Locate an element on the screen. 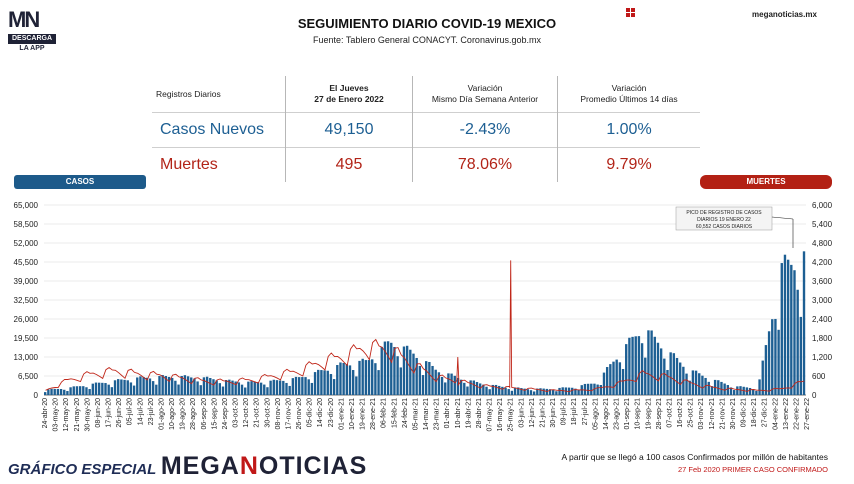  x-tick-label: 06-sep-20 is located at coordinates (204, 414).